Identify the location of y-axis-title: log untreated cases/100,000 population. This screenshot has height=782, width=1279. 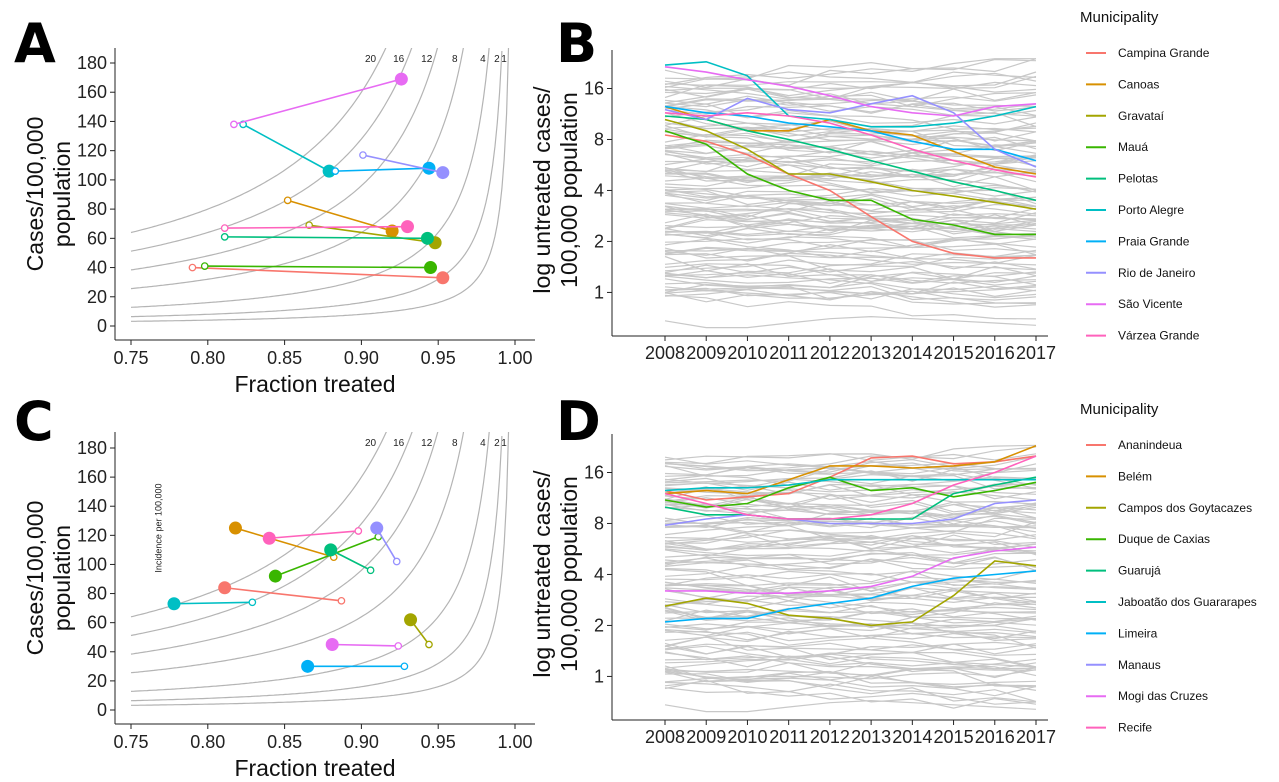
(555, 574).